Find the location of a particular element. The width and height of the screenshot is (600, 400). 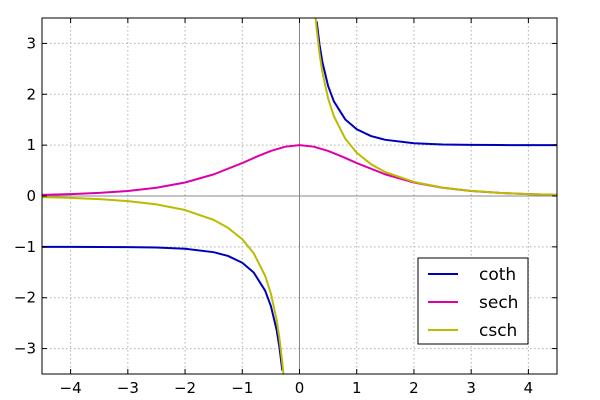

legend-label-sech: sech is located at coordinates (498, 303).